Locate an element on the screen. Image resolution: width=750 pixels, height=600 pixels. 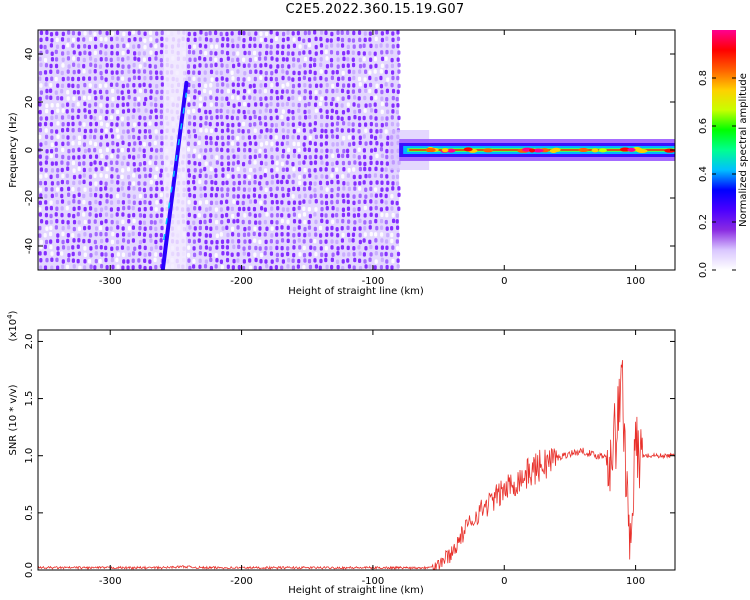
colorbar-tick-label: 0.6 is located at coordinates (703, 126).